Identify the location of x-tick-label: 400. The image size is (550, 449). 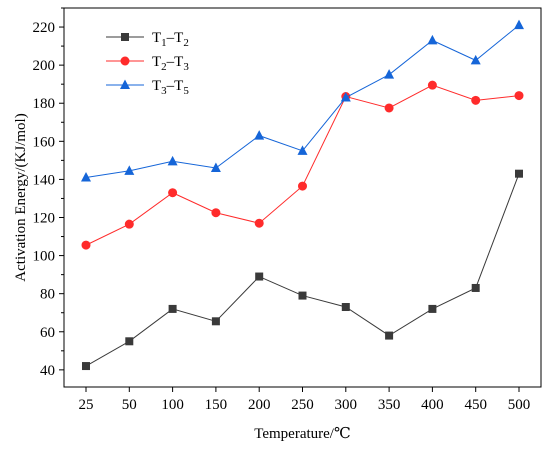
(432, 405).